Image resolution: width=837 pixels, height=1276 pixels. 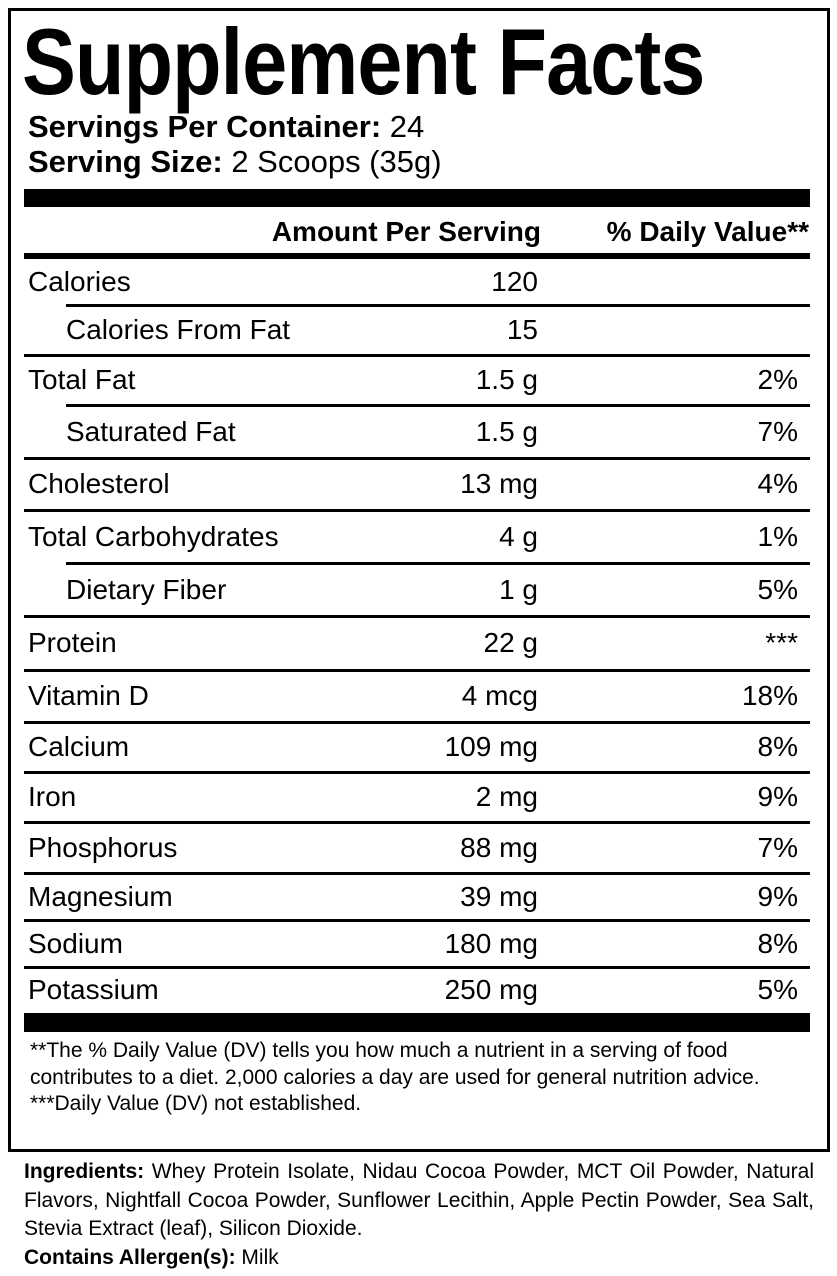 I want to click on servings-label: Servings Per Container:, so click(x=205, y=126).